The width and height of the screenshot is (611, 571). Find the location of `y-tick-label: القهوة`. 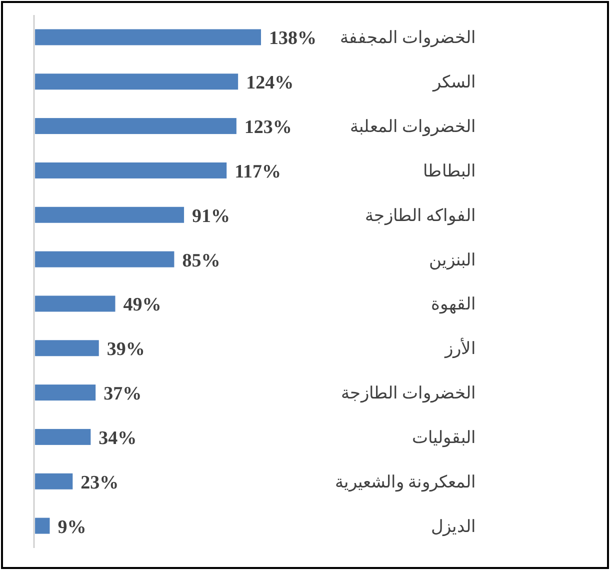

y-tick-label: القهوة is located at coordinates (453, 304).